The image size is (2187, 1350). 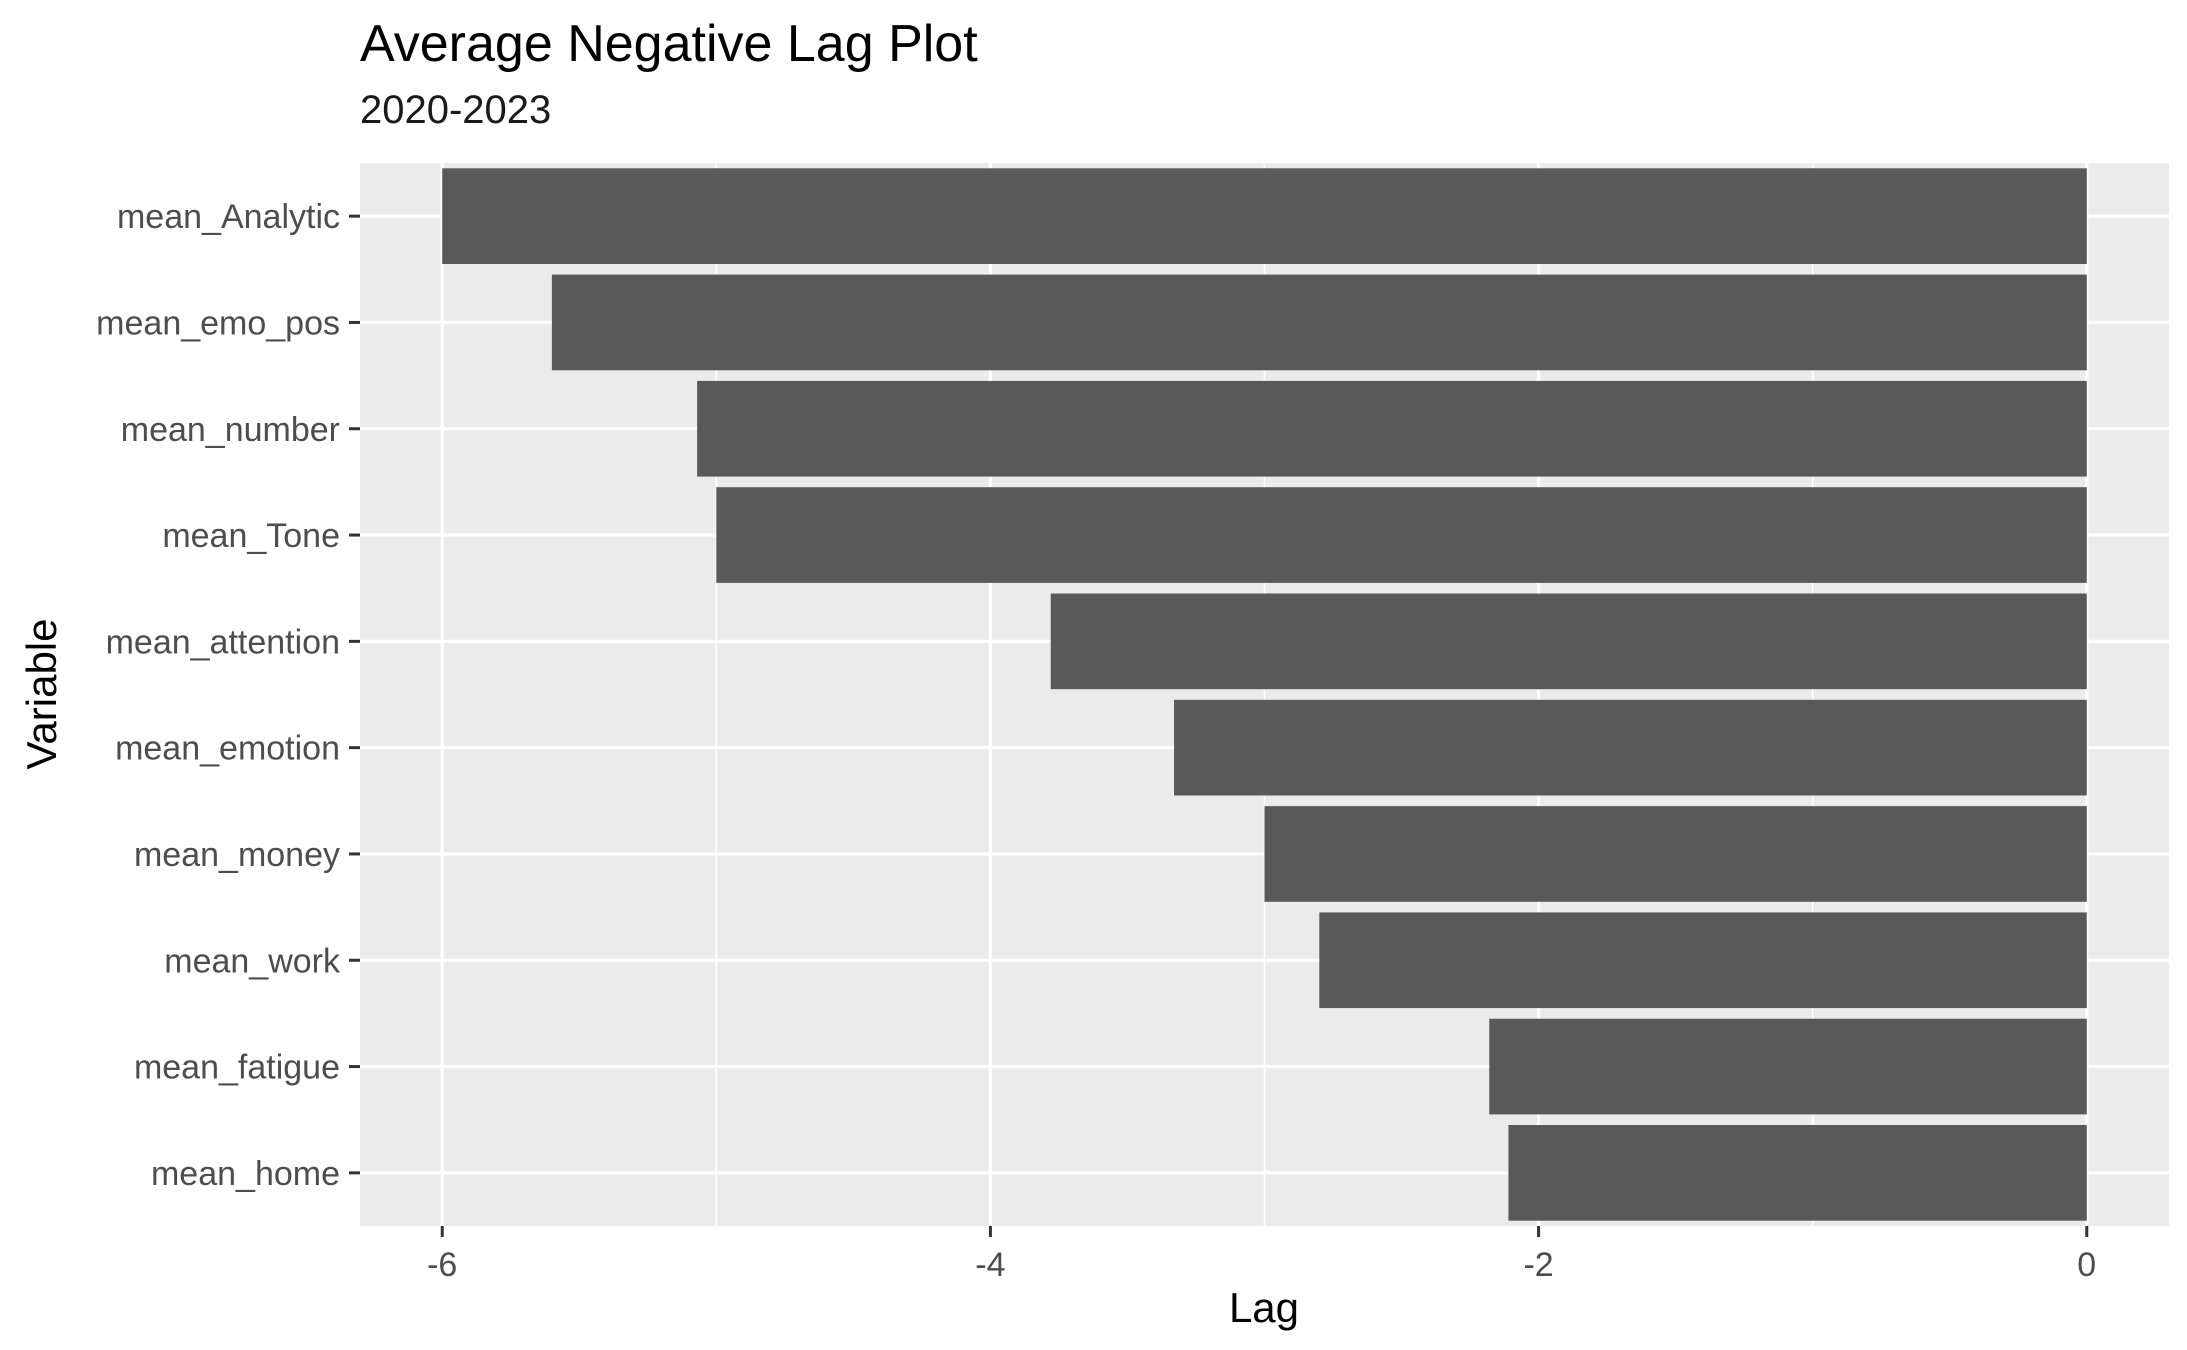 I want to click on bar-mean-money, so click(x=1675, y=854).